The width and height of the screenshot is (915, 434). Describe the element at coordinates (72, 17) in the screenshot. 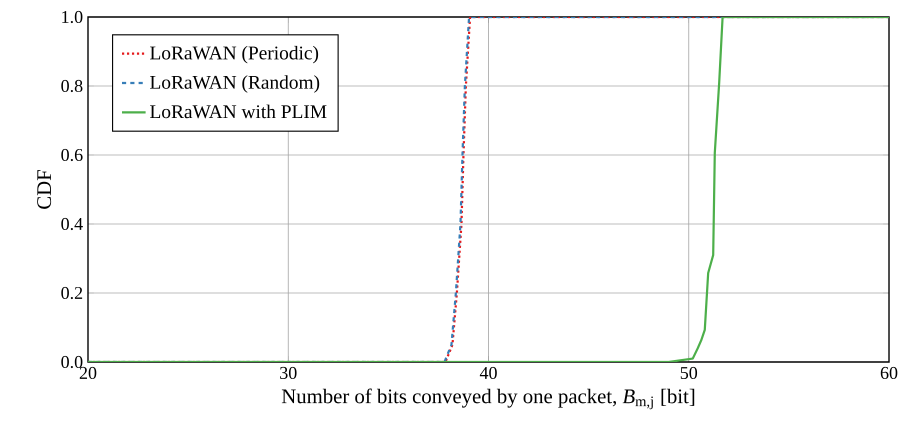

I see `y-tick-label: 1.0` at that location.